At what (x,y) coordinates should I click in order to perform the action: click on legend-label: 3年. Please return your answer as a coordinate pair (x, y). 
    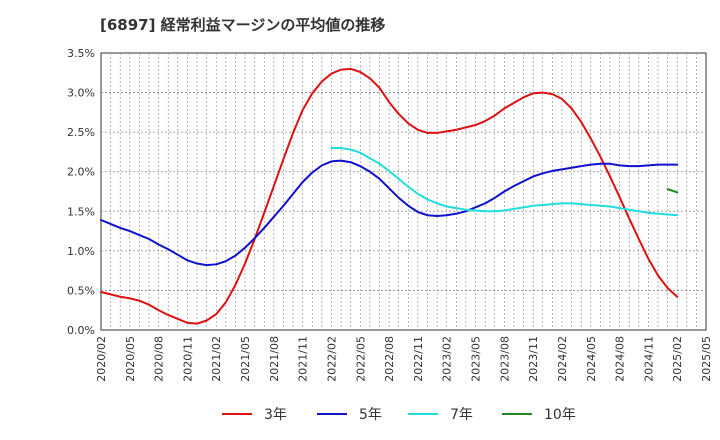
    Looking at the image, I should click on (275, 415).